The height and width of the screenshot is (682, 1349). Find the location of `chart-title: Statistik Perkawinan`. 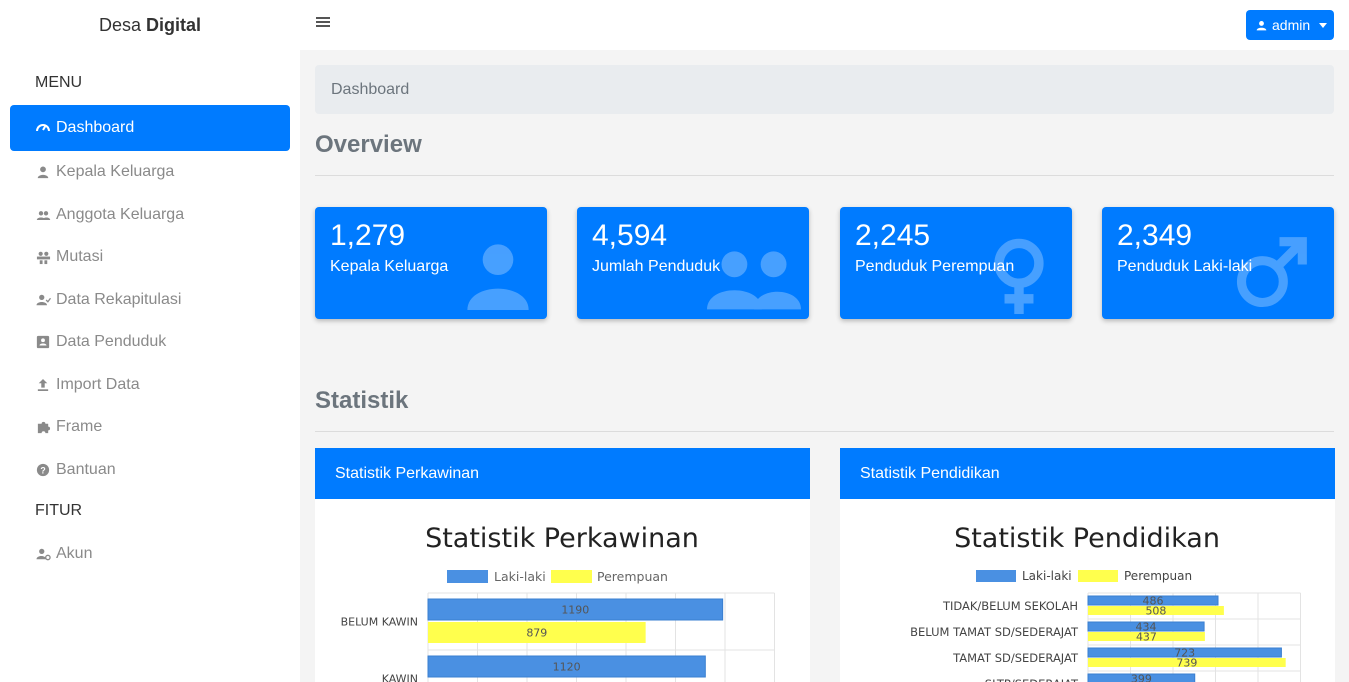

chart-title: Statistik Perkawinan is located at coordinates (562, 538).